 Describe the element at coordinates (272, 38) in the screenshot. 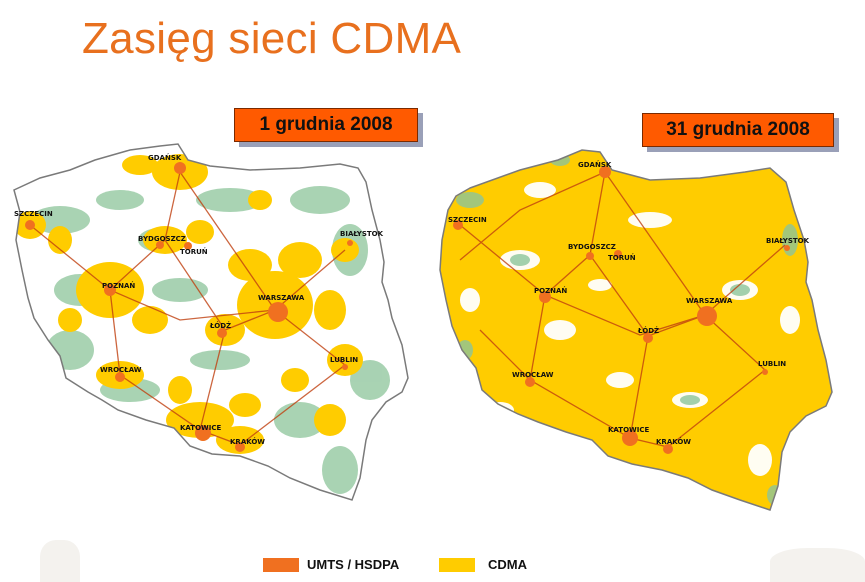

I see `page-title: Zasięg sieci CDMA` at that location.